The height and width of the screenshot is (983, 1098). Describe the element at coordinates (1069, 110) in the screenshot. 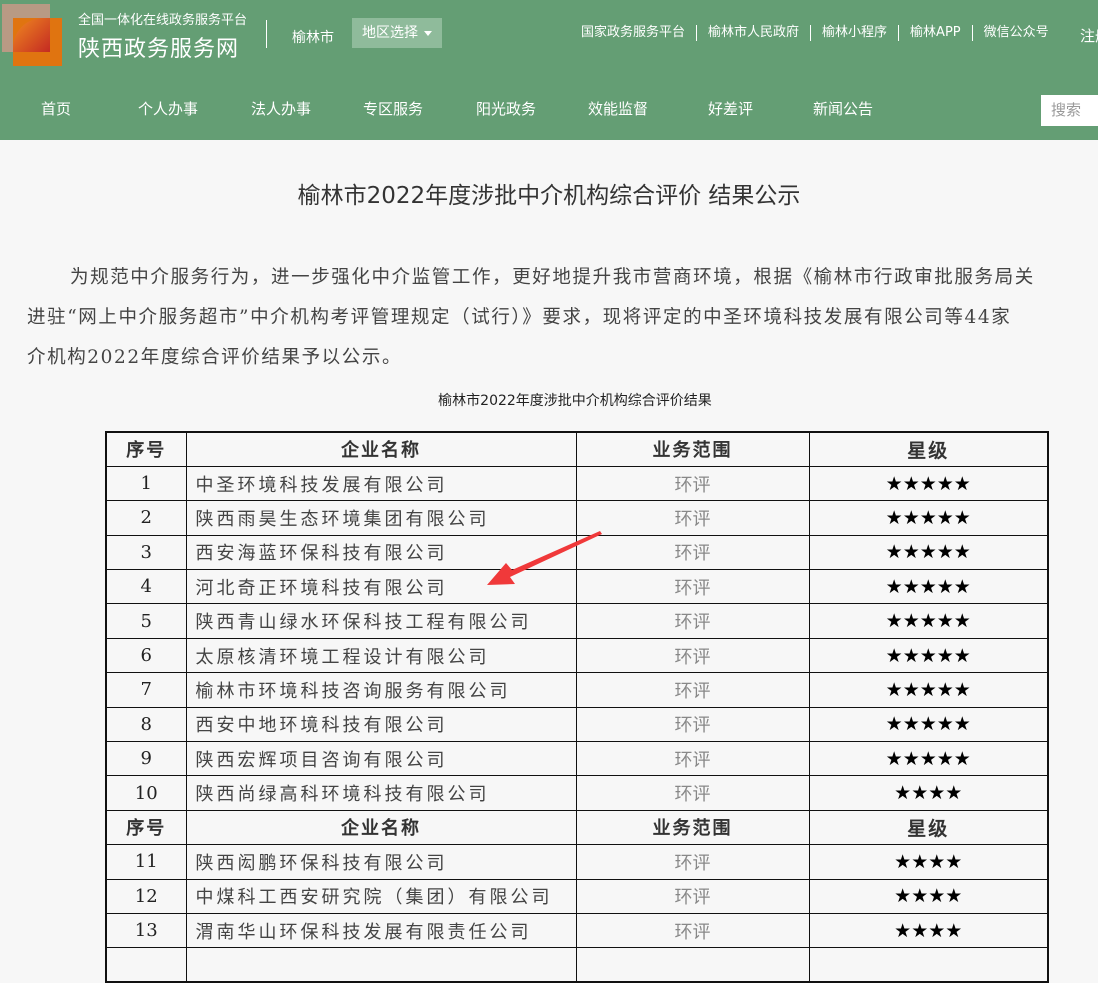

I see `search-input: 搜索` at that location.